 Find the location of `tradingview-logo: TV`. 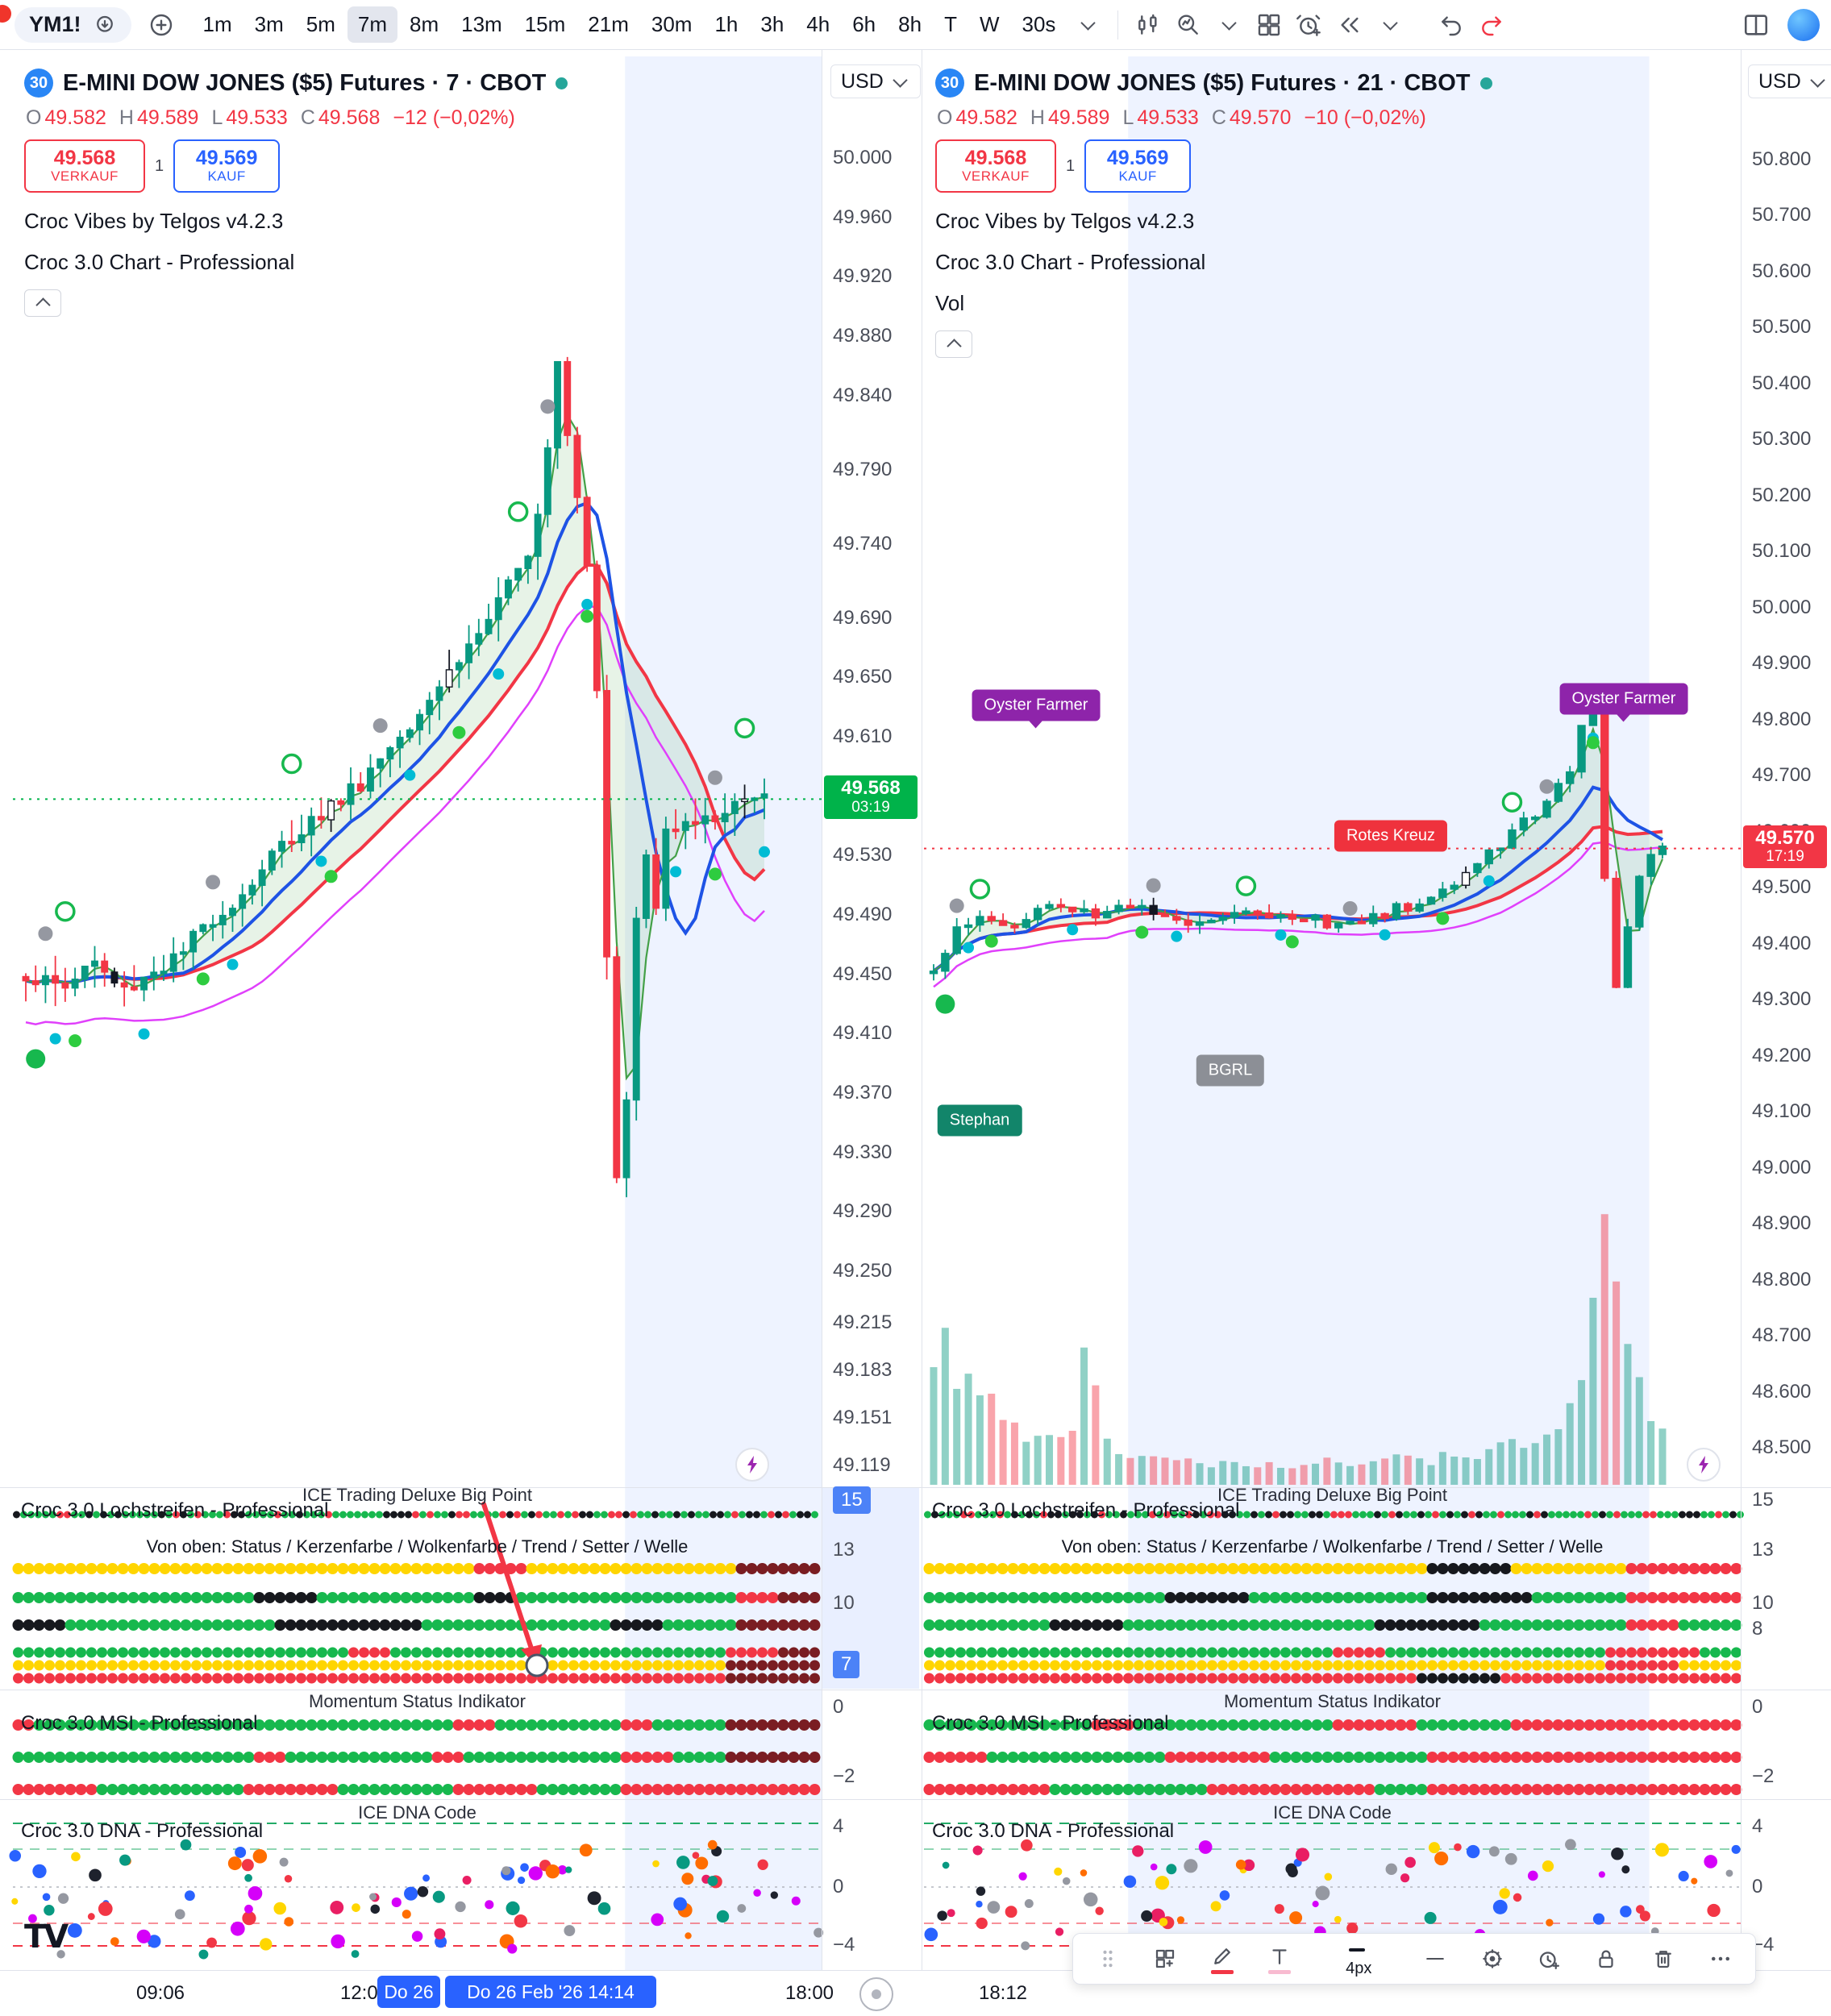

tradingview-logo: TV is located at coordinates (47, 1937).